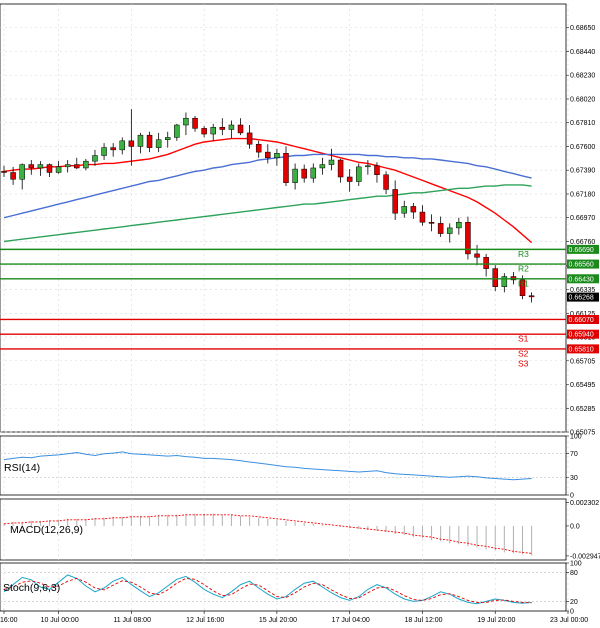 This screenshot has height=628, width=600. Describe the element at coordinates (569, 620) in the screenshot. I see `time-tick-label: 23 Jul 00:00` at that location.